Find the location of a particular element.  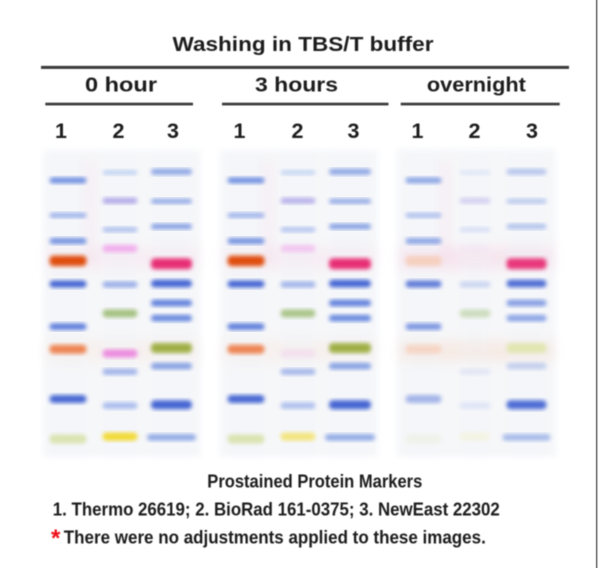

svg-text: overnight is located at coordinates (476, 85).